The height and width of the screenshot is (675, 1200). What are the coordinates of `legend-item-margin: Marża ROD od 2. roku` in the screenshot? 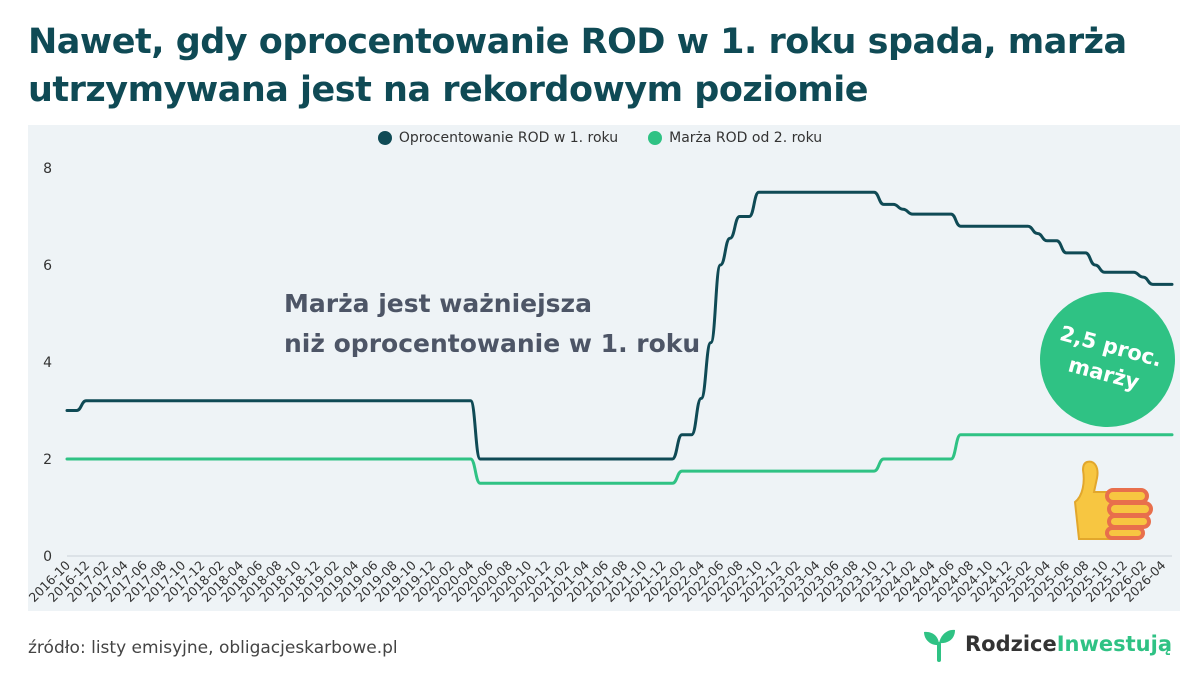 It's located at (735, 138).